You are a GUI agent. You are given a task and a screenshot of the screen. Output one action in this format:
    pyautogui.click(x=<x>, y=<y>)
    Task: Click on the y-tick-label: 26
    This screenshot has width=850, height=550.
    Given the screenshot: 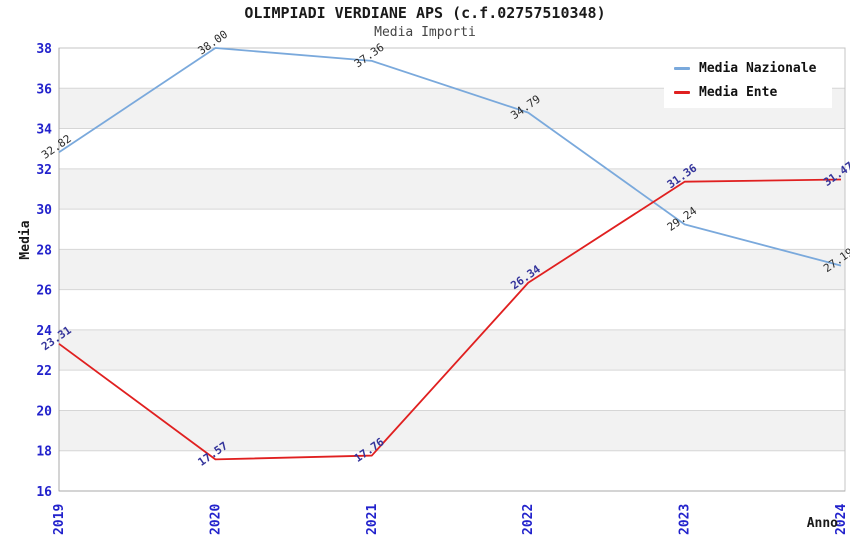 What is the action you would take?
    pyautogui.click(x=44, y=291)
    